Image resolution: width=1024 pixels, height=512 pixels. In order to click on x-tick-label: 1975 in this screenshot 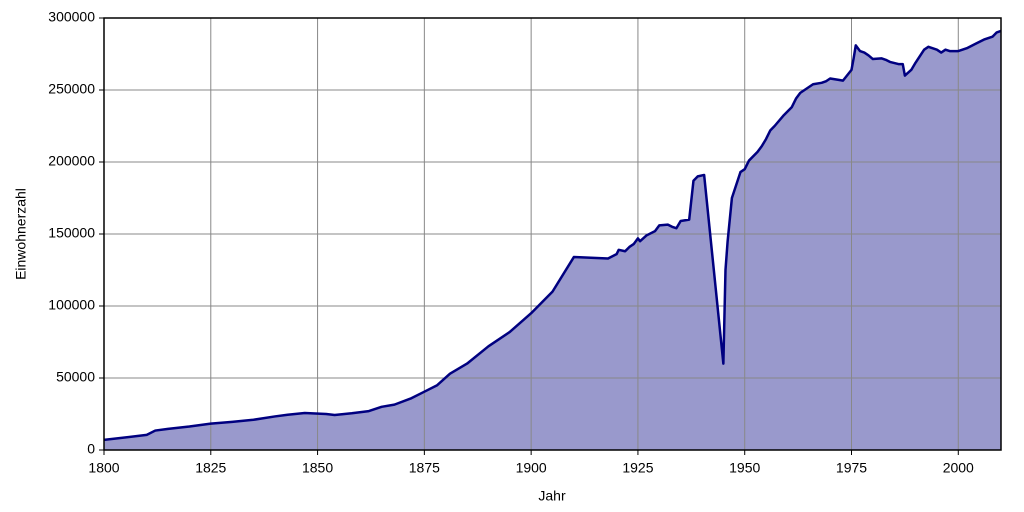, I will do `click(851, 468)`.